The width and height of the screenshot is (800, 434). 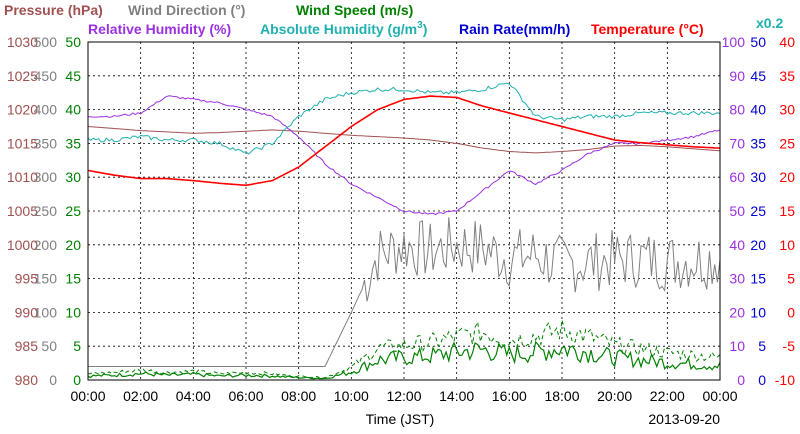 I want to click on y-left-tick-label: 450, so click(x=46, y=76).